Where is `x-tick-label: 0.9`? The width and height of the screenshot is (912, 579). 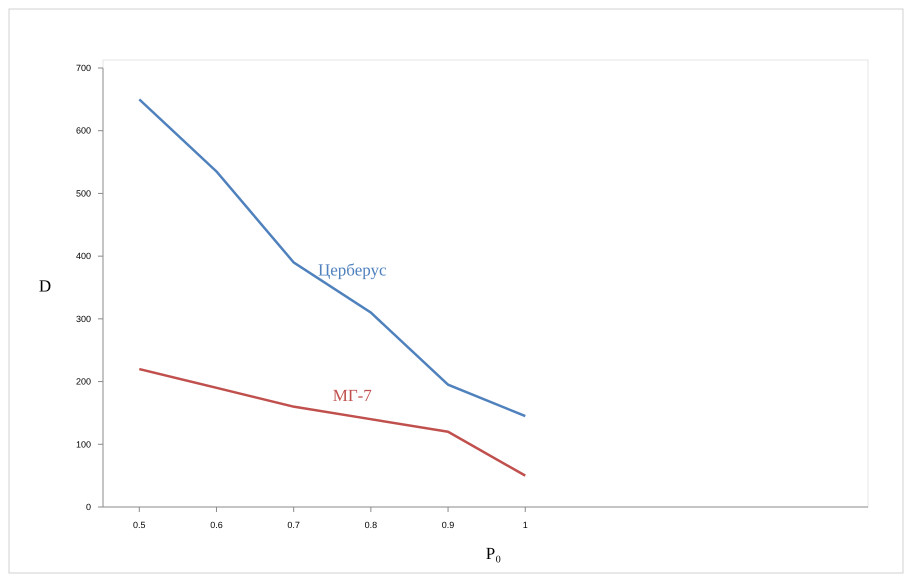
x-tick-label: 0.9 is located at coordinates (448, 525).